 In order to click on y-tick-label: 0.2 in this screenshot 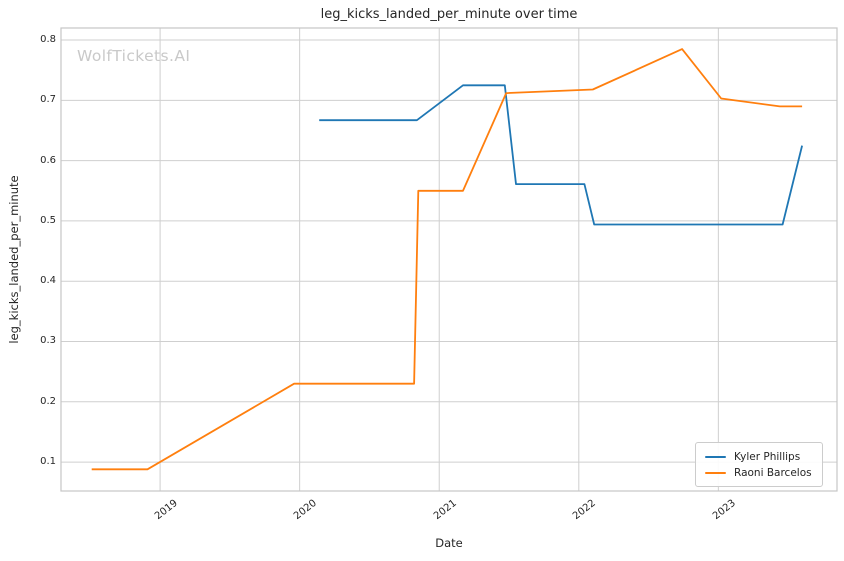, I will do `click(48, 401)`.